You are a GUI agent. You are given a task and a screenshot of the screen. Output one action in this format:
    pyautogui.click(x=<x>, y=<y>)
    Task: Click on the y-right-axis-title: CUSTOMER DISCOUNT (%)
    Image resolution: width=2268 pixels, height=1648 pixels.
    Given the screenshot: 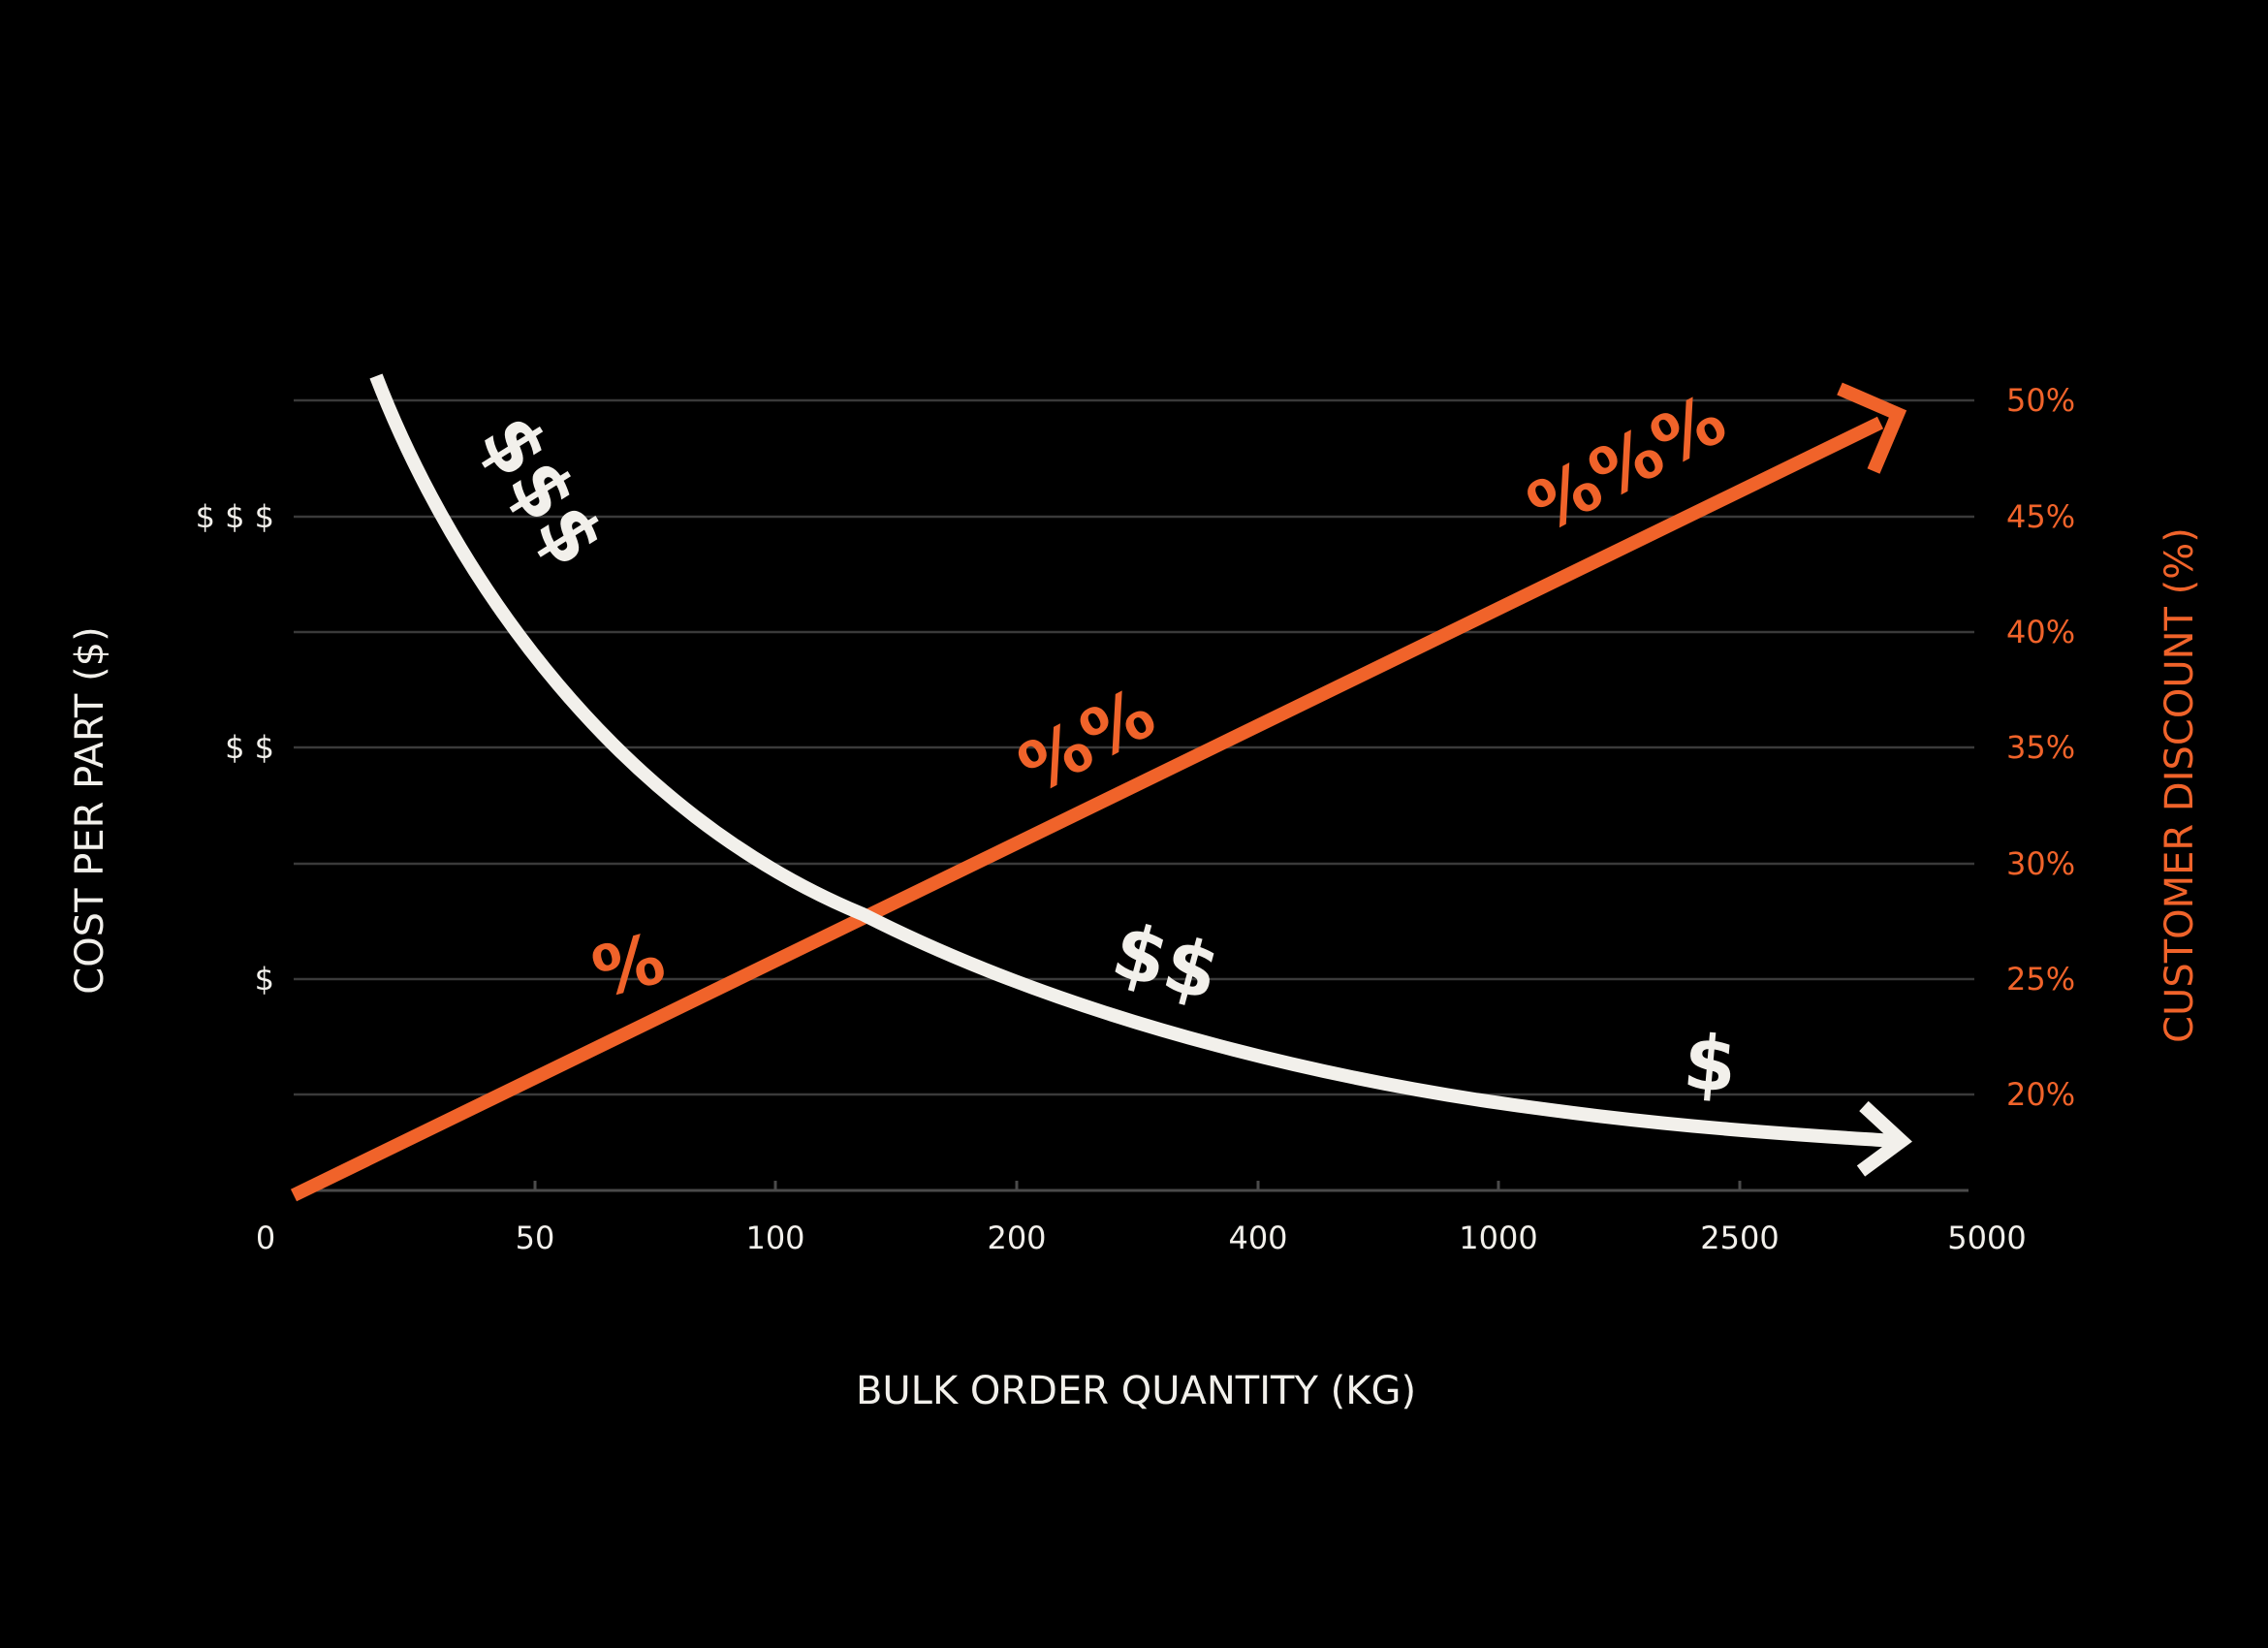 What is the action you would take?
    pyautogui.click(x=2180, y=785)
    